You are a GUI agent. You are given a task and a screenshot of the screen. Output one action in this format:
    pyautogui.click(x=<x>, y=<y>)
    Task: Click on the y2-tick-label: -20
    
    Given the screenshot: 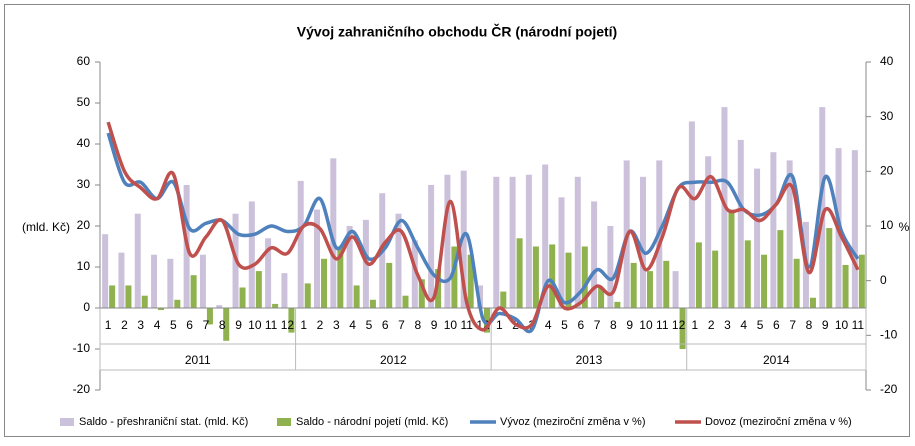 What is the action you would take?
    pyautogui.click(x=889, y=389)
    